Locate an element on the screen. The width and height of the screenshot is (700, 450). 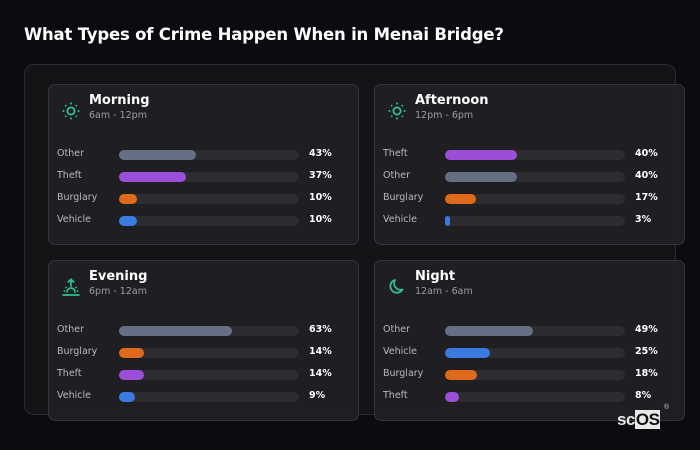
bar-row-other: Other 49% is located at coordinates (533, 330).